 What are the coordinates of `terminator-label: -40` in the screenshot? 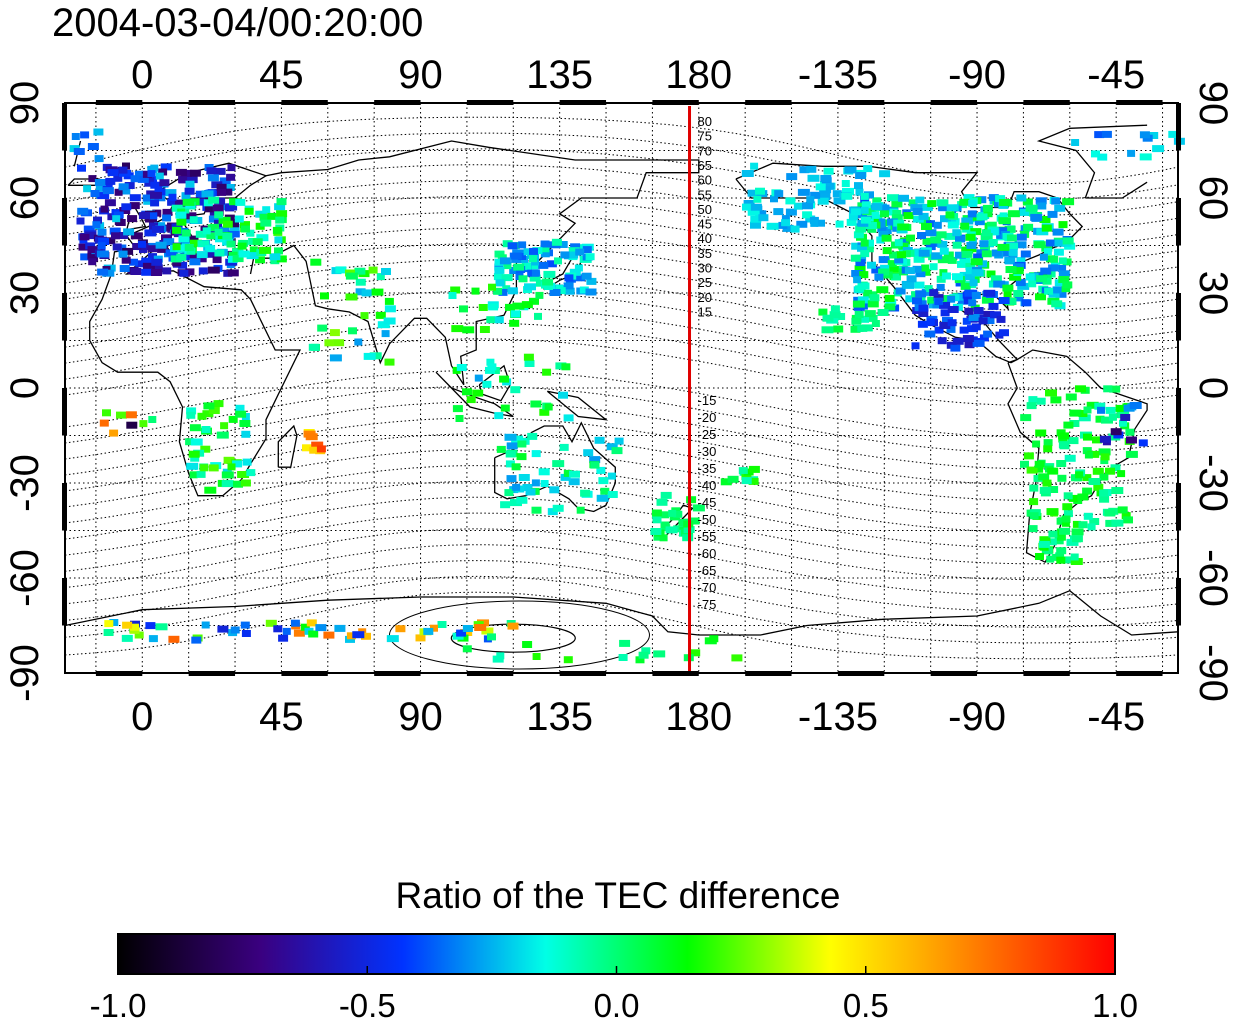 It's located at (707, 485).